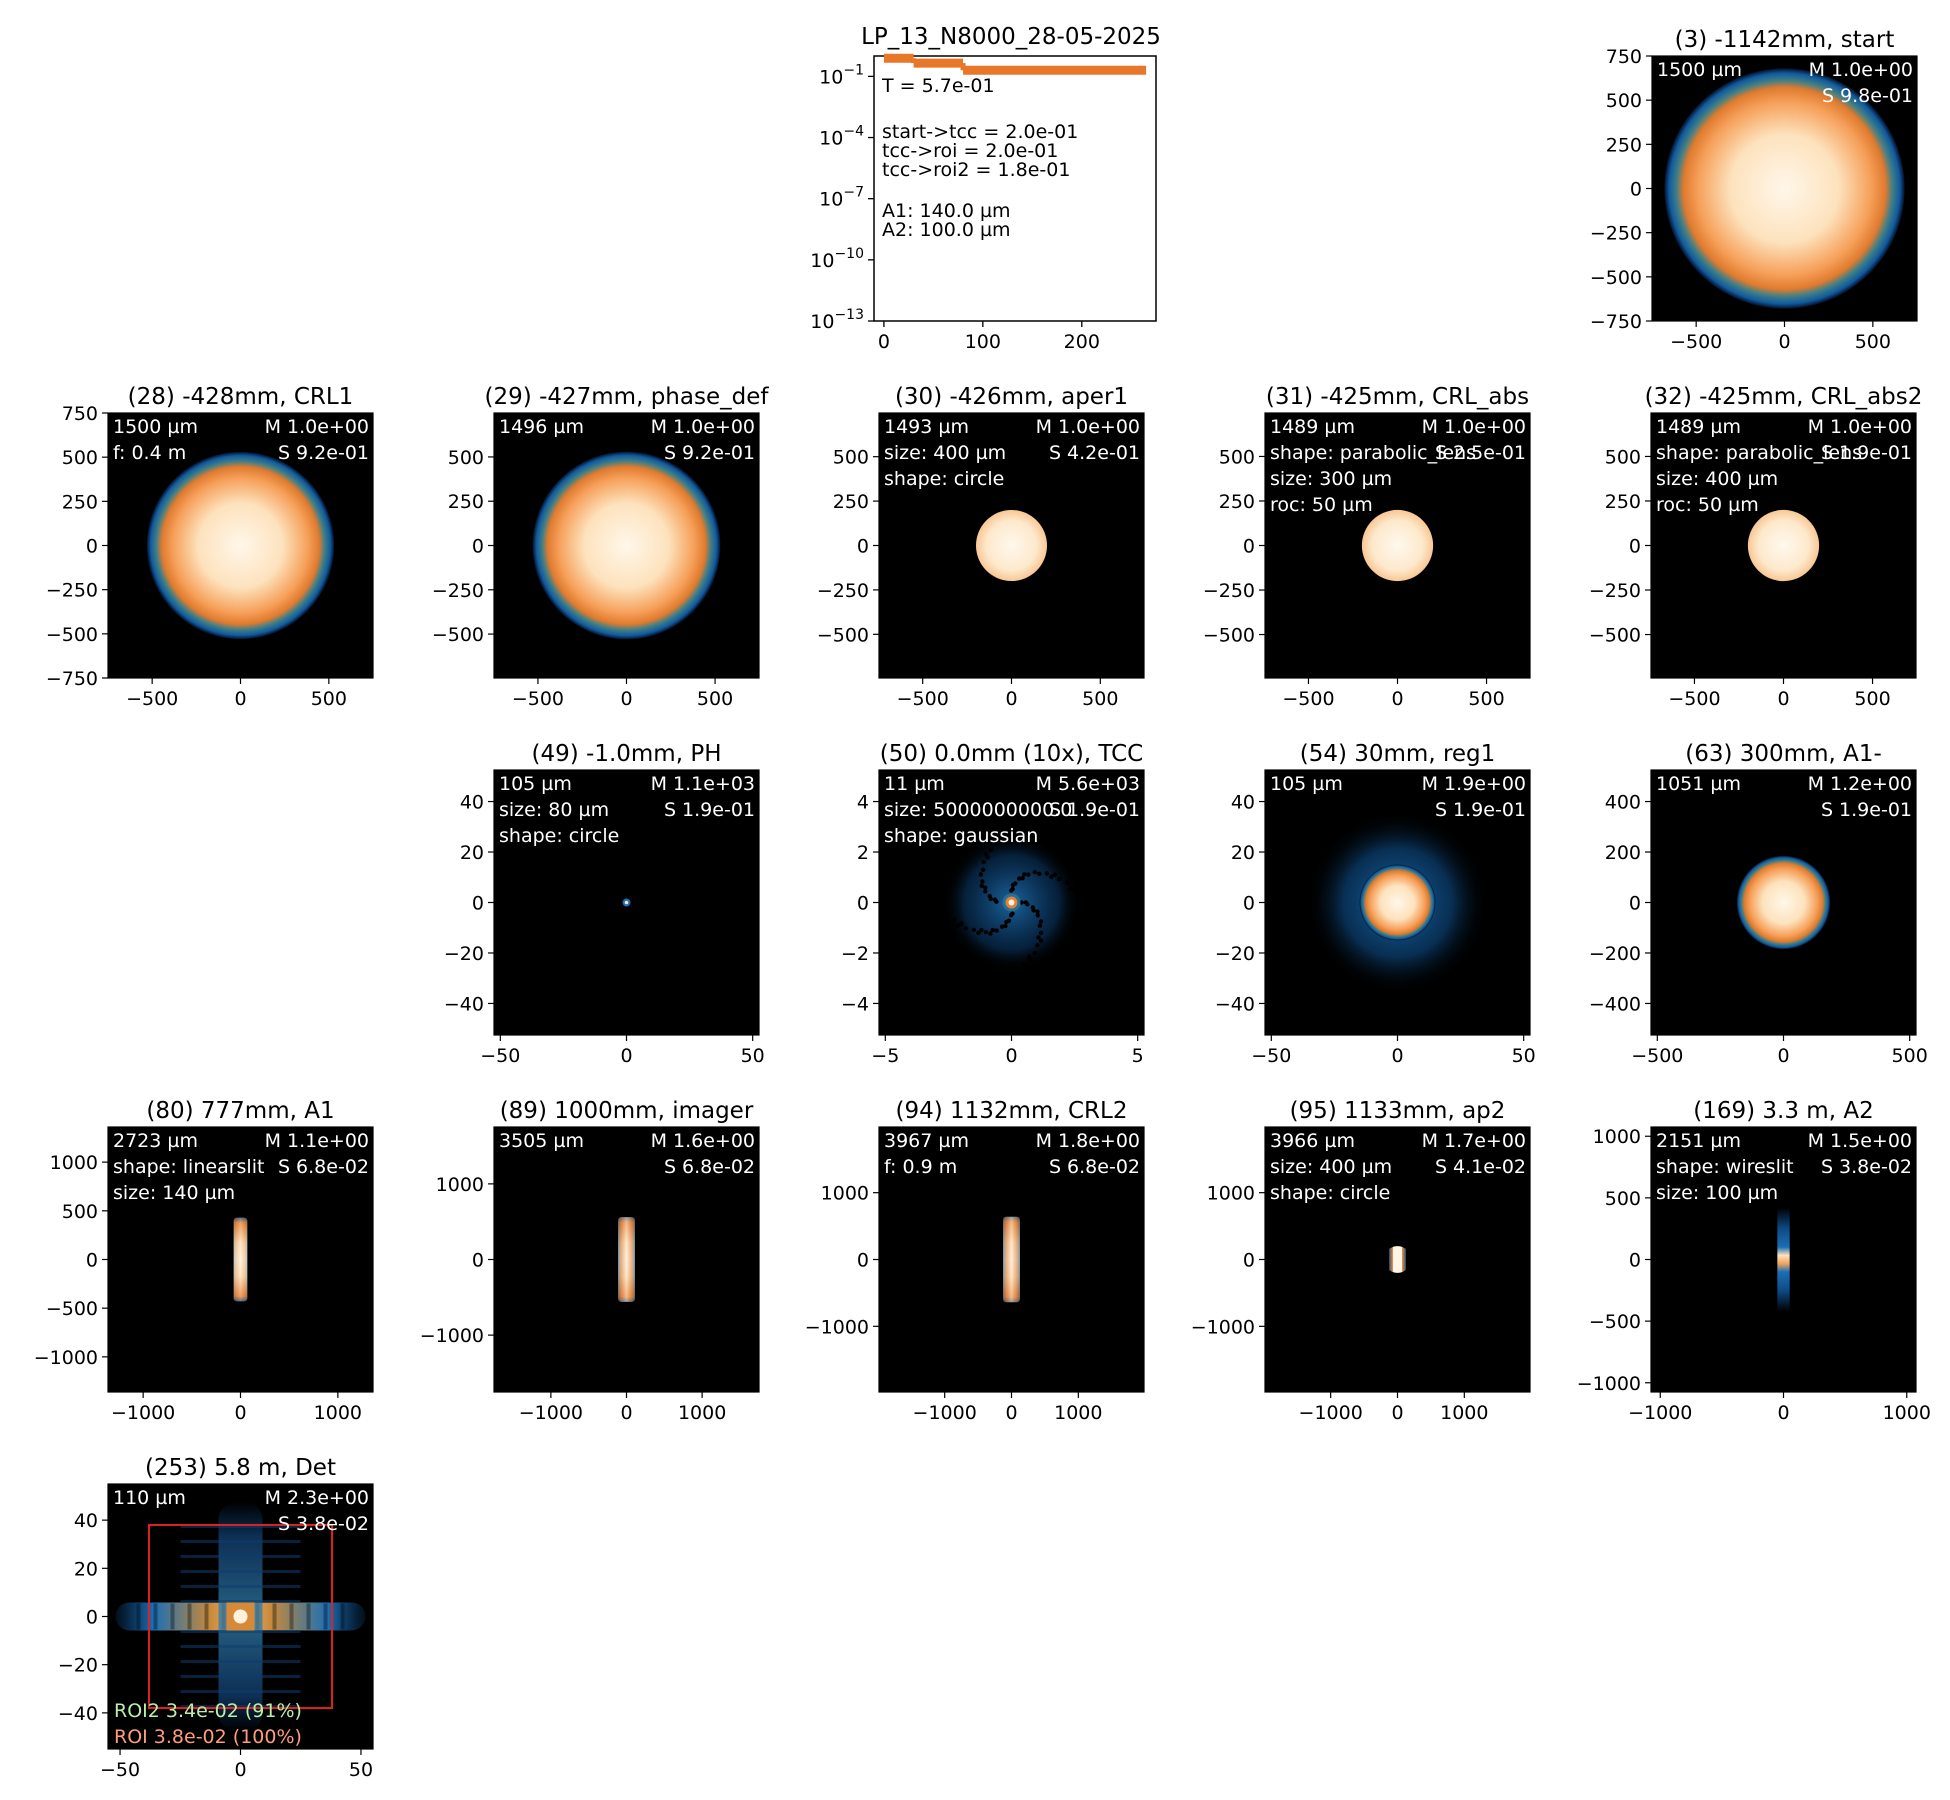 The height and width of the screenshot is (1800, 1950). What do you see at coordinates (1312, 1141) in the screenshot?
I see `panel-annotation: 3966 µm` at bounding box center [1312, 1141].